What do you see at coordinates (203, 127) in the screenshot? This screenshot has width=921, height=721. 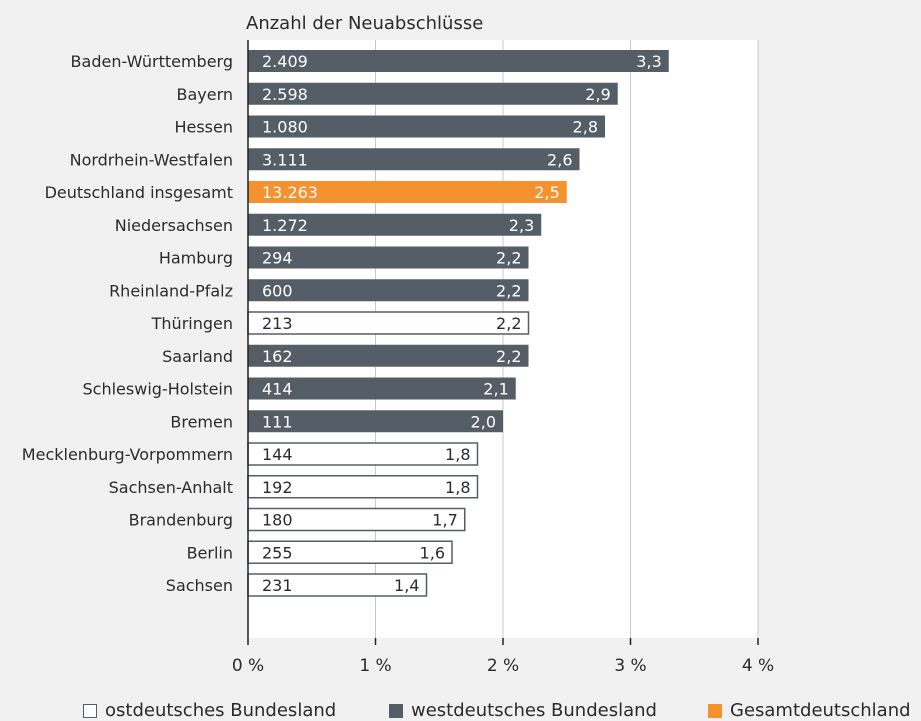 I see `category-label-2: Hessen` at bounding box center [203, 127].